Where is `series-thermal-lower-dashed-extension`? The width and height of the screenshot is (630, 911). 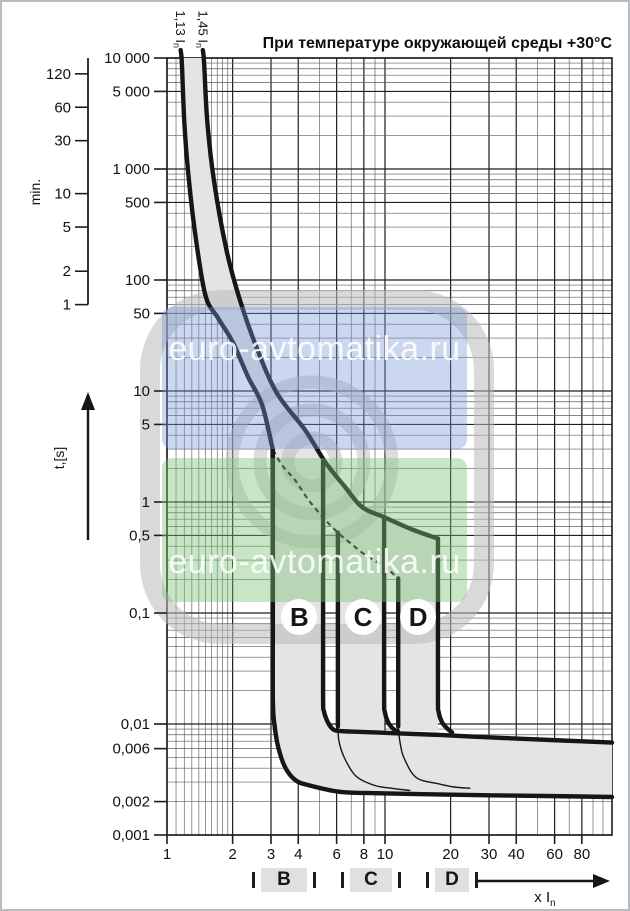 series-thermal-lower-dashed-extension is located at coordinates (335, 514).